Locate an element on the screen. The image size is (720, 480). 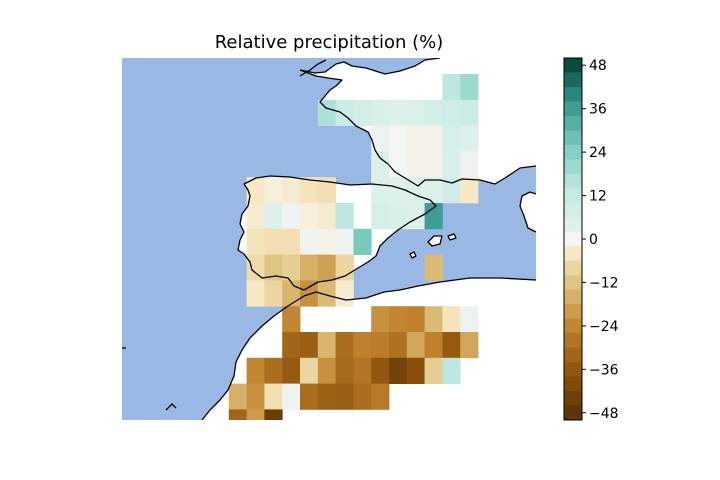
coastline-ibiza is located at coordinates (413, 255).